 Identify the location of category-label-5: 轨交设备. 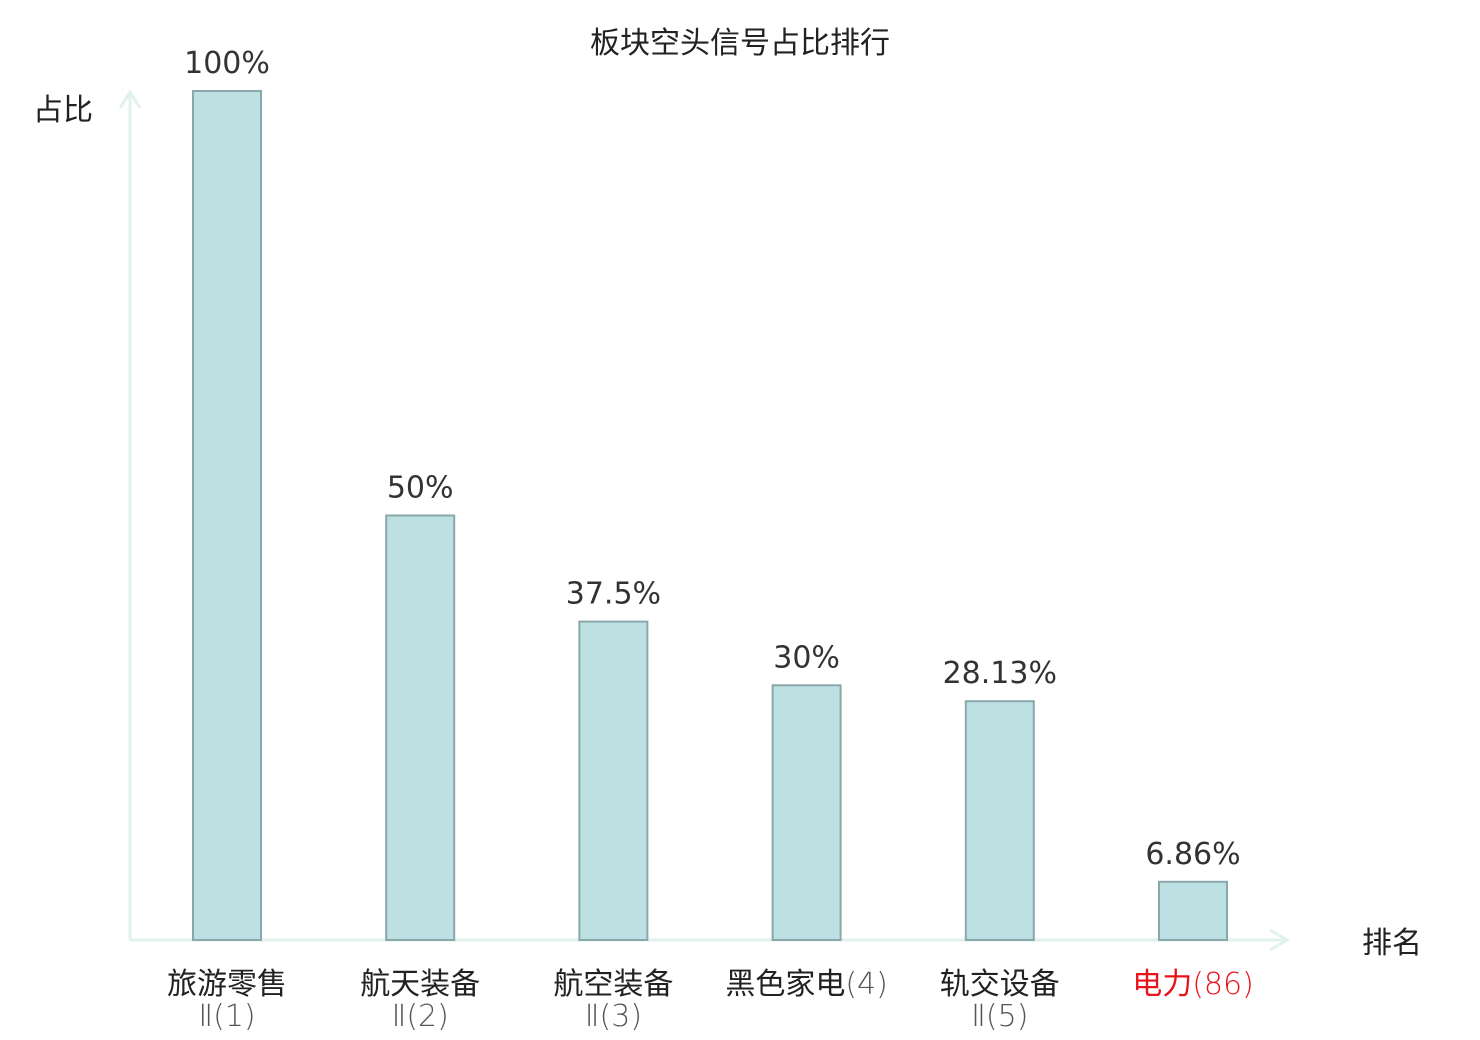
(1000, 984).